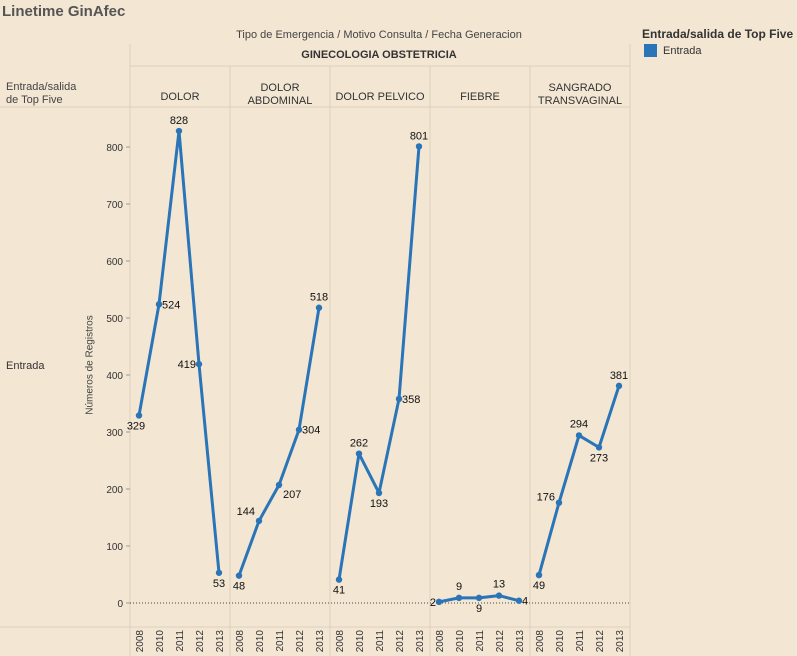 This screenshot has width=797, height=656. I want to click on data-label: 273, so click(599, 458).